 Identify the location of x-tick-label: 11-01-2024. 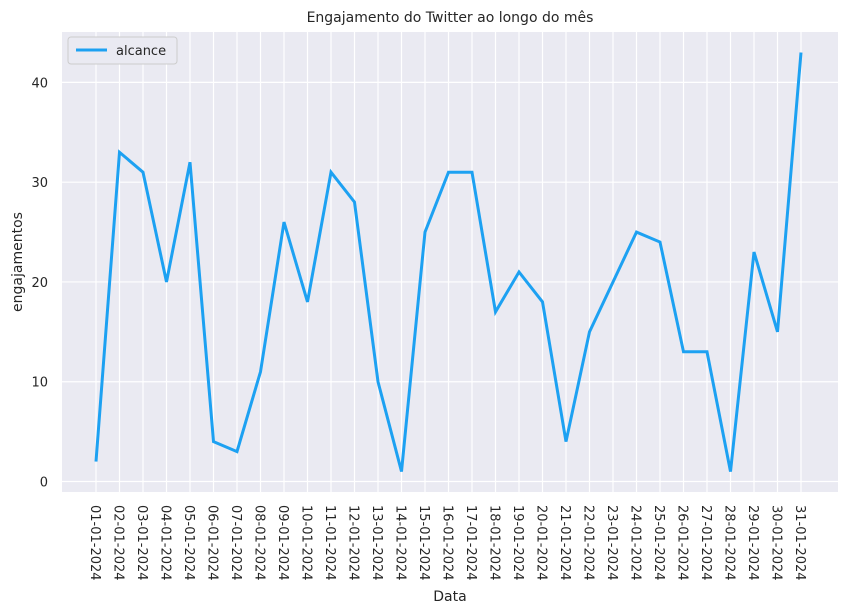
(329, 543).